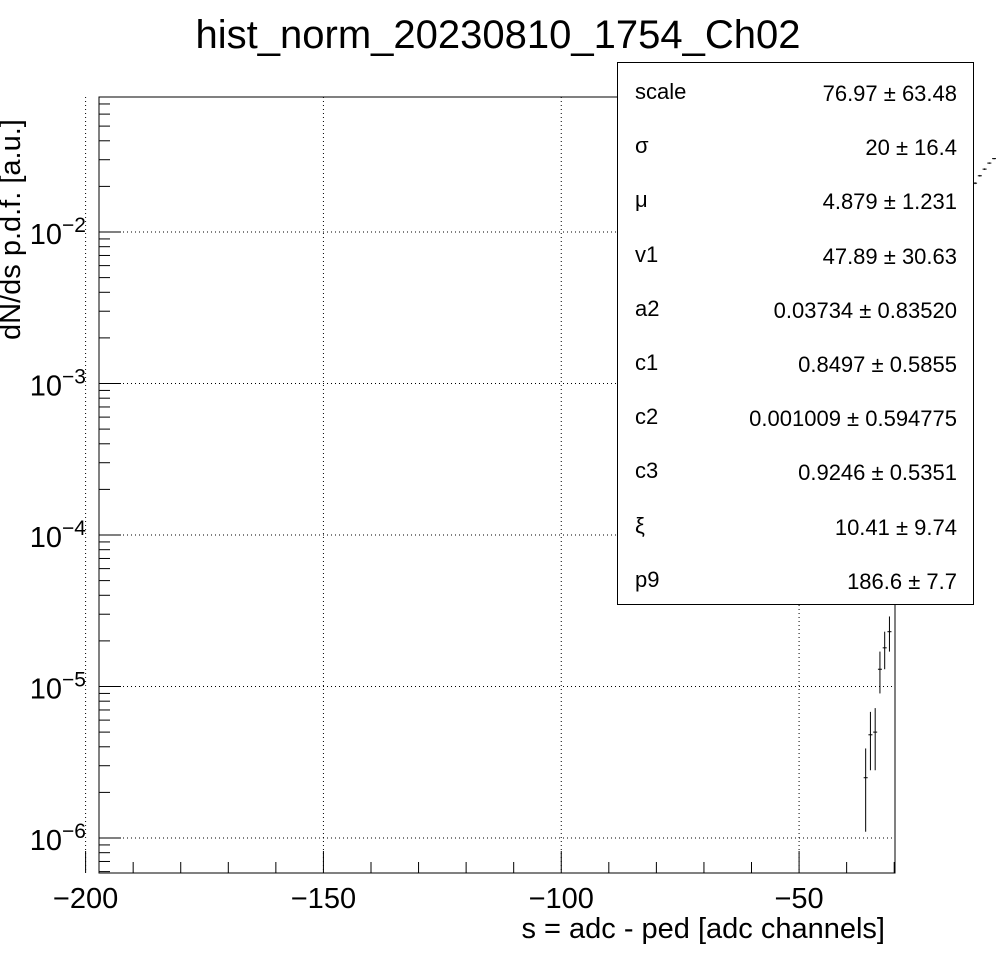  What do you see at coordinates (661, 91) in the screenshot?
I see `stats-param-name: scale` at bounding box center [661, 91].